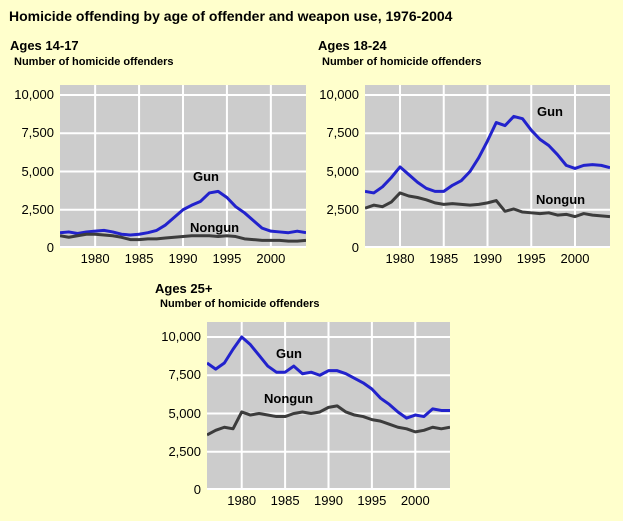  I want to click on chart-title: Ages 14-17, so click(44, 45).